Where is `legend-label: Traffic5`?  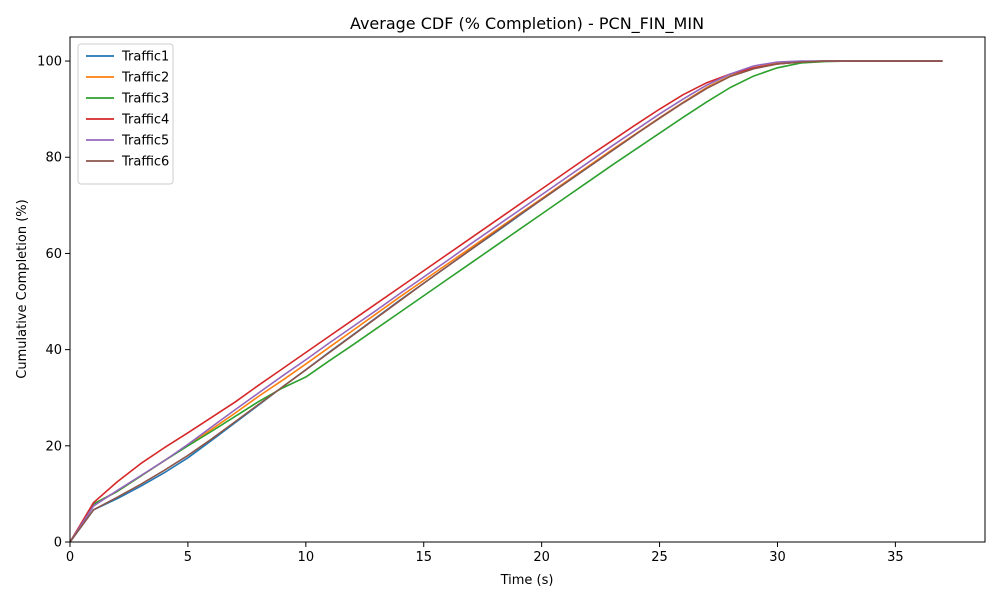 legend-label: Traffic5 is located at coordinates (145, 141).